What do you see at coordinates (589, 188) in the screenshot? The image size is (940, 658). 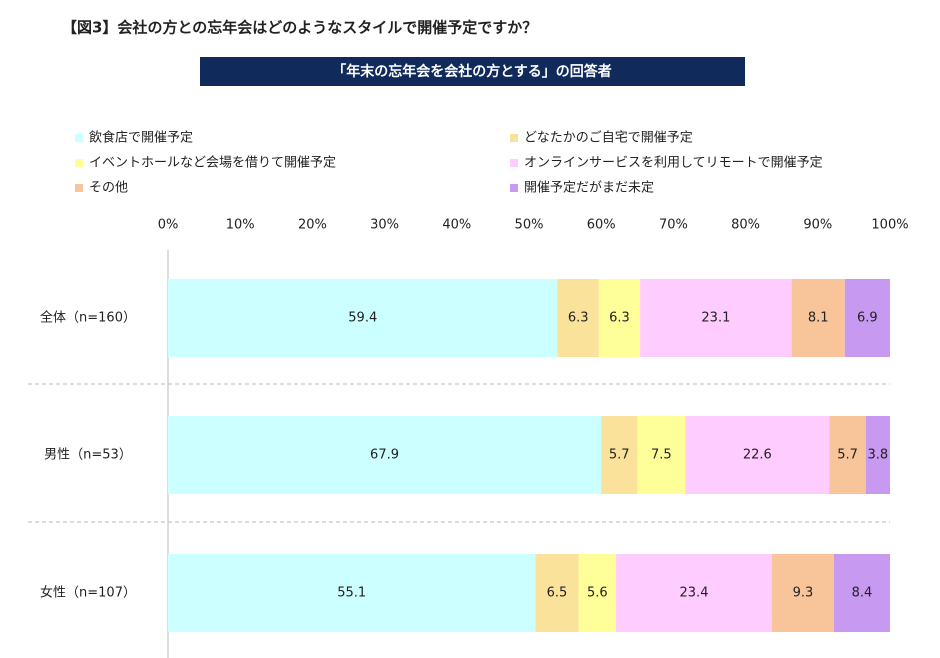 I see `legend-label: 開催予定だがまだ未定` at bounding box center [589, 188].